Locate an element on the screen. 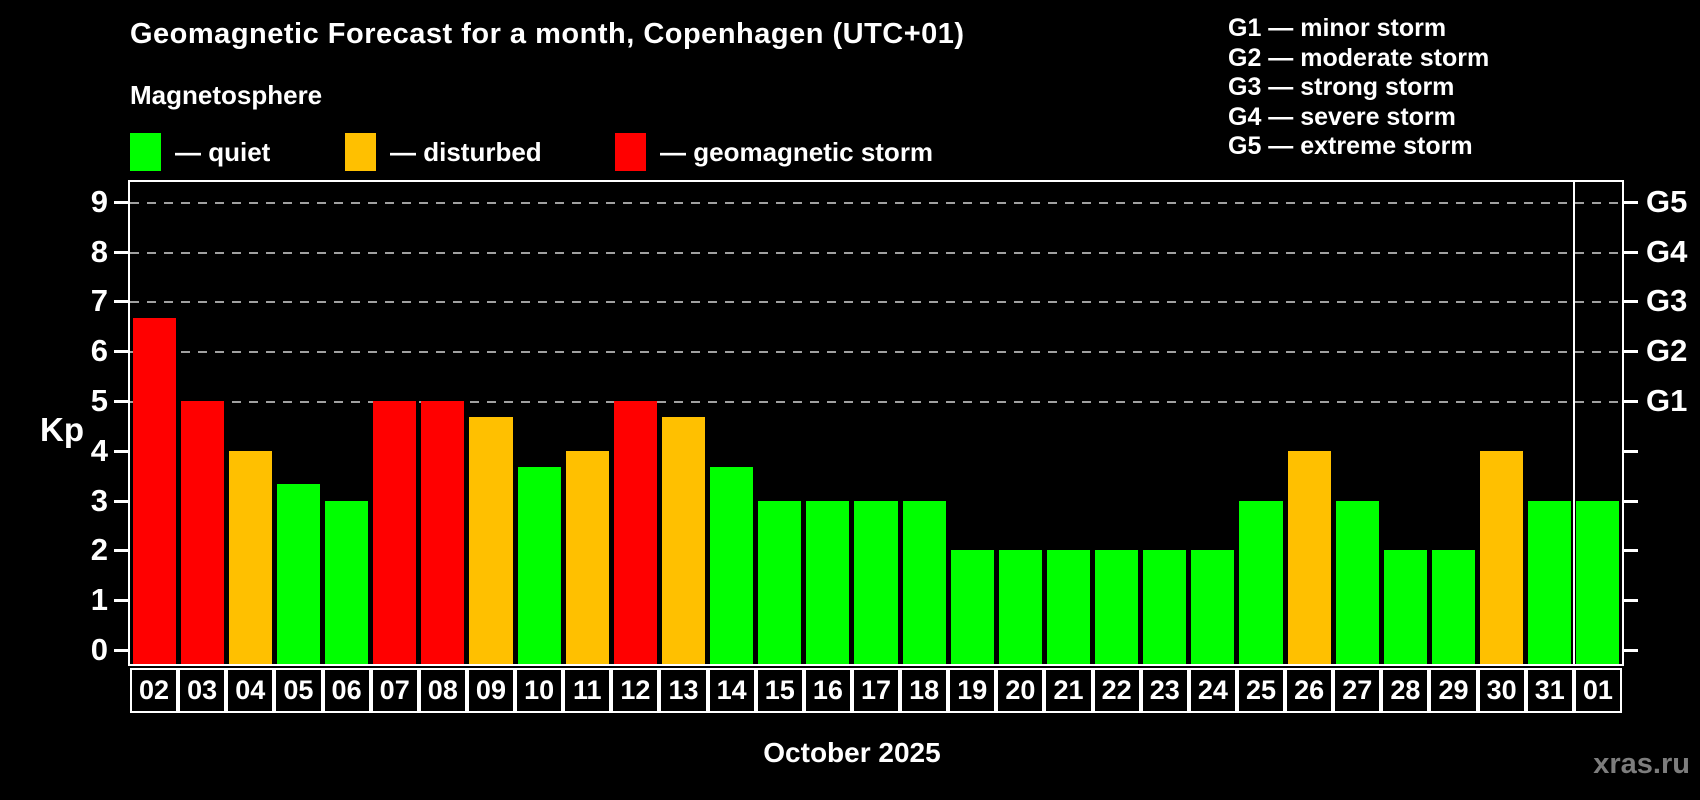 The image size is (1700, 800). right-axis-label-g1: G1 is located at coordinates (1667, 400).